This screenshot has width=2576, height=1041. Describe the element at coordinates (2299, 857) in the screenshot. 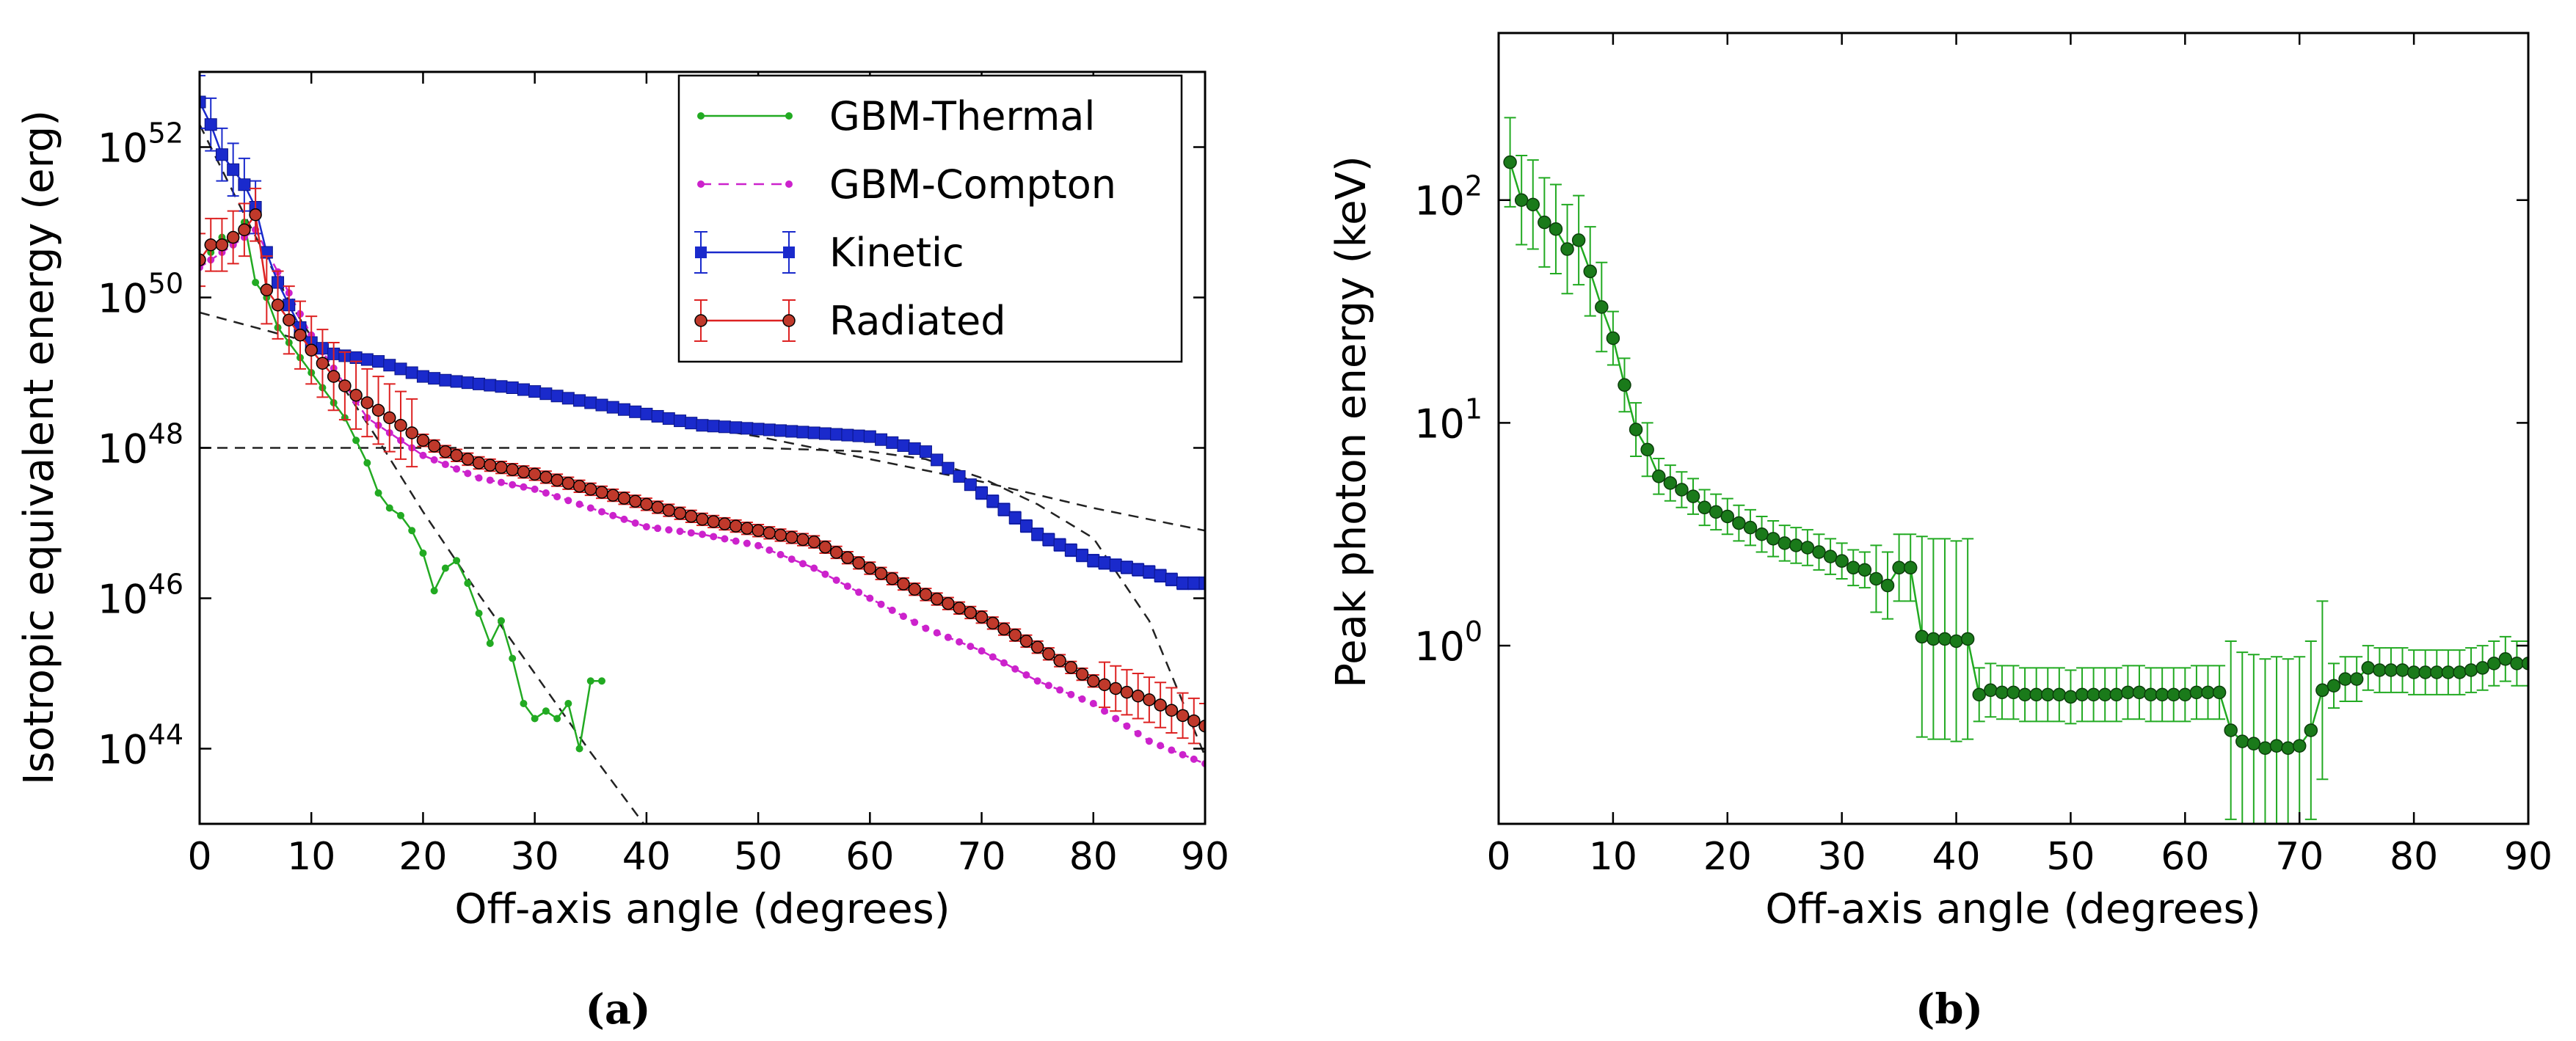

I see `x-tick-label: 70` at that location.